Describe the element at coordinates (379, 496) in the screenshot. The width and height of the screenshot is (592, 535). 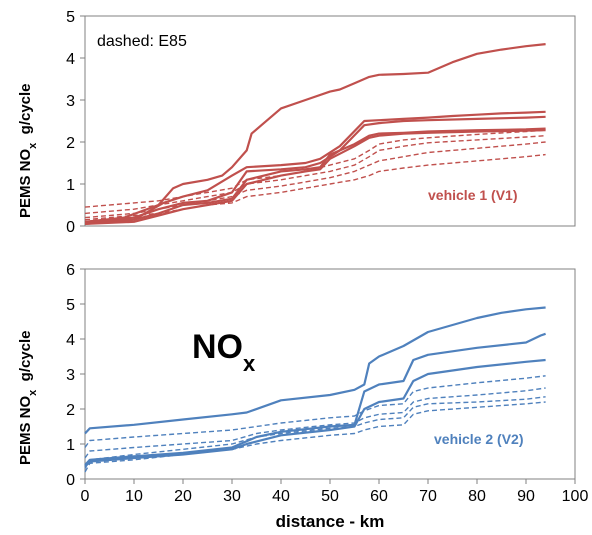
I see `x-tick-label: 60` at that location.